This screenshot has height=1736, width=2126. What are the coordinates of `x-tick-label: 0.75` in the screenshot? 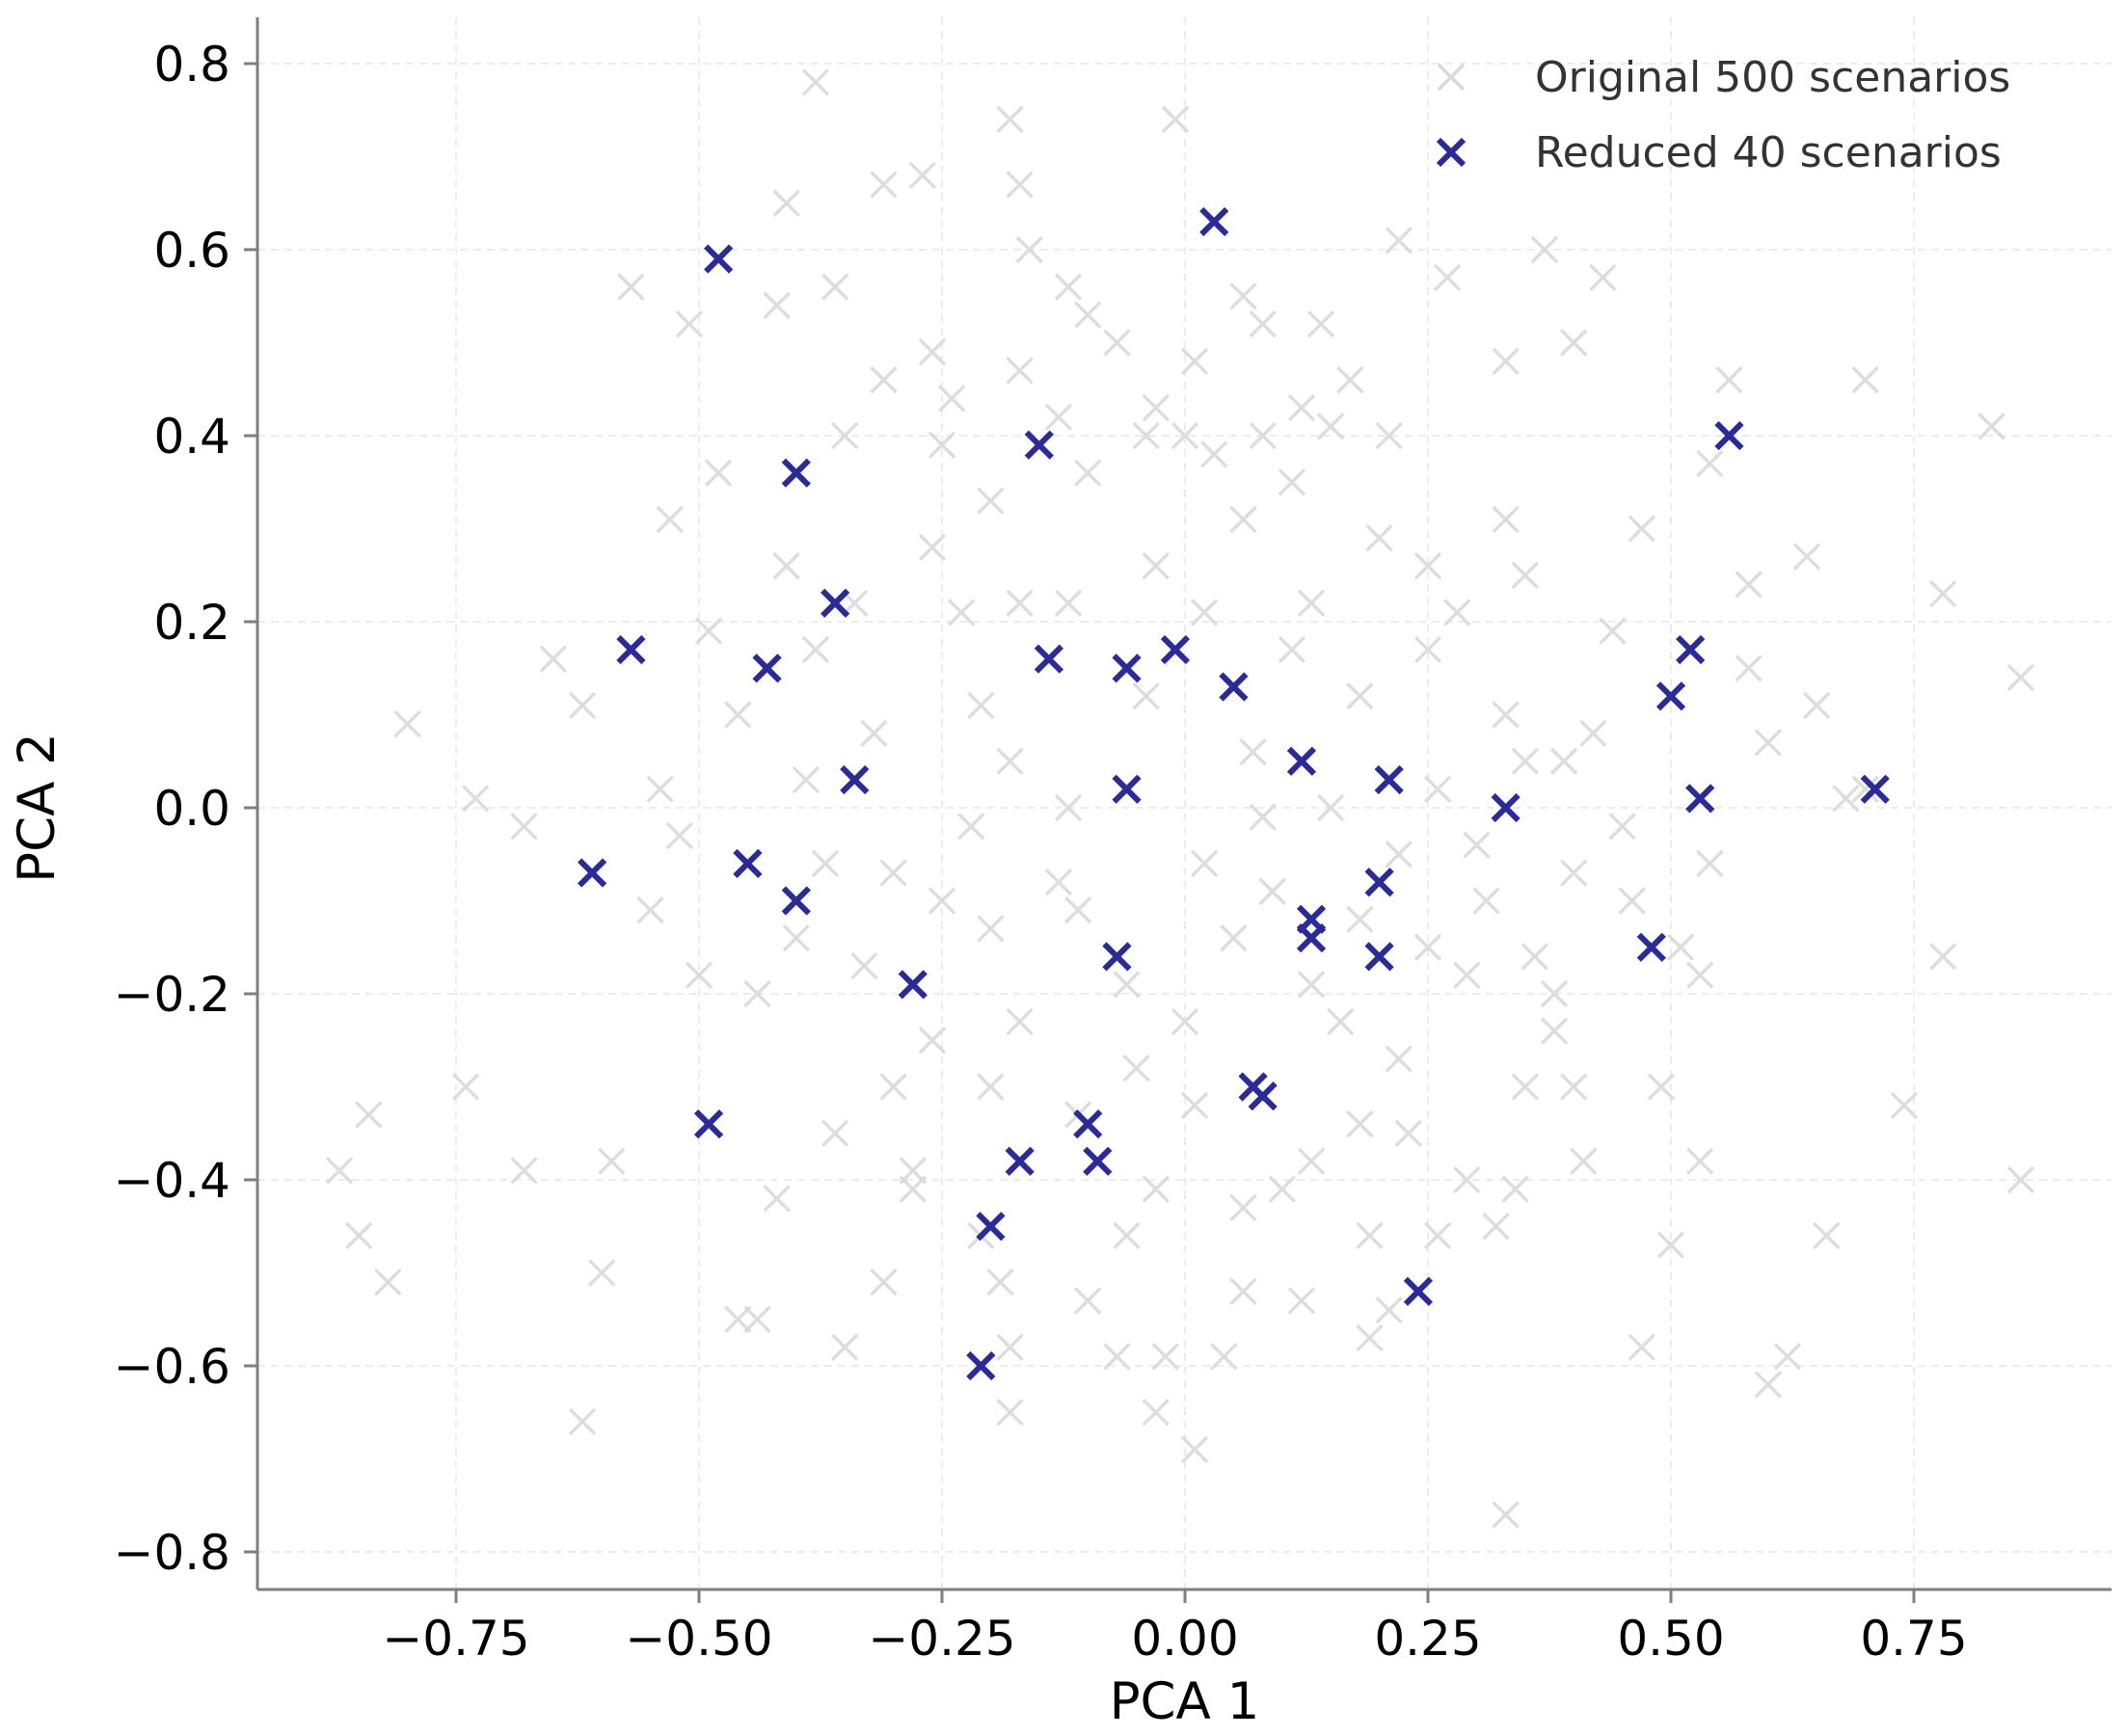 It's located at (1913, 1639).